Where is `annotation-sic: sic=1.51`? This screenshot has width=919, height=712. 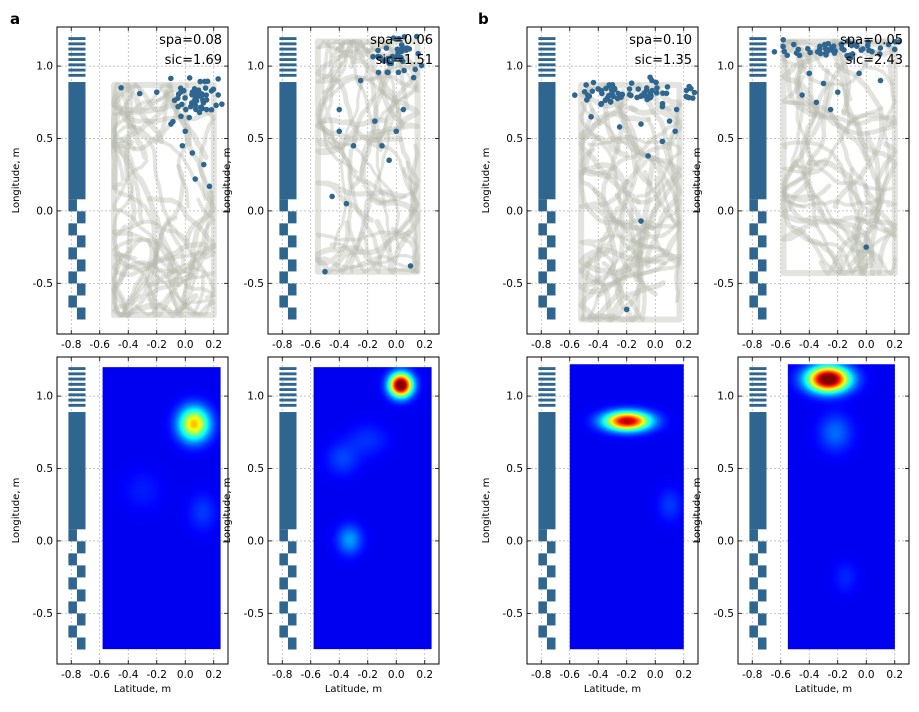 annotation-sic: sic=1.51 is located at coordinates (404, 60).